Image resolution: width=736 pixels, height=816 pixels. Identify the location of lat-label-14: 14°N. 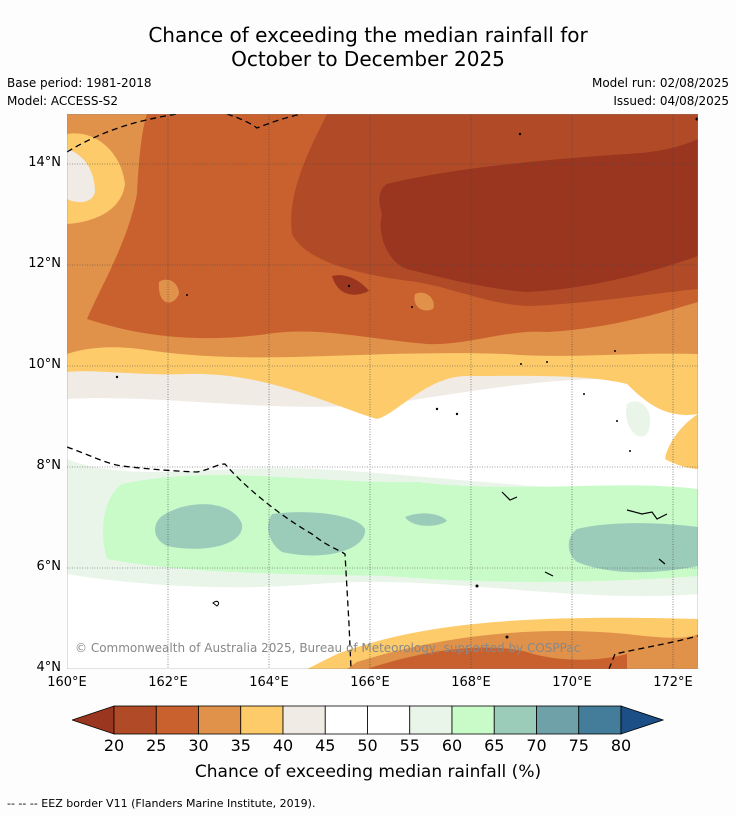
(44, 162).